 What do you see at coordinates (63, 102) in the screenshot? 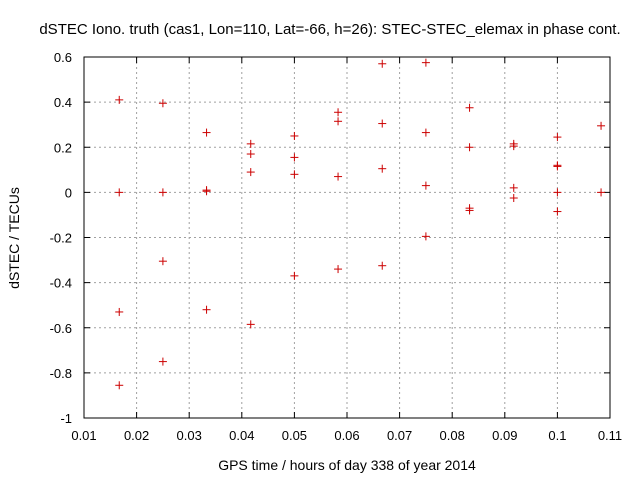
I see `y-tick-label: 0.4` at bounding box center [63, 102].